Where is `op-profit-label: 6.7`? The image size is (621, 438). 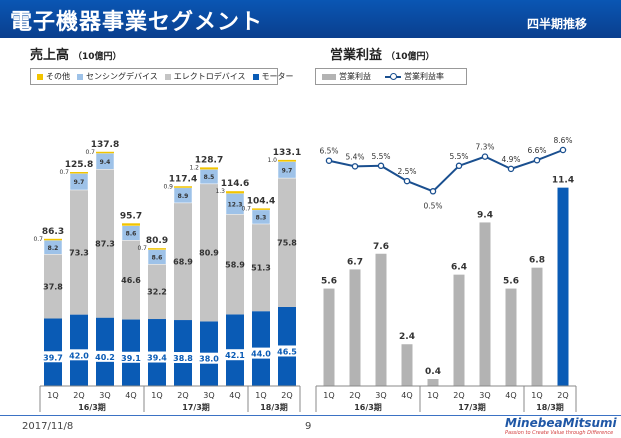 op-profit-label: 6.7 is located at coordinates (355, 262).